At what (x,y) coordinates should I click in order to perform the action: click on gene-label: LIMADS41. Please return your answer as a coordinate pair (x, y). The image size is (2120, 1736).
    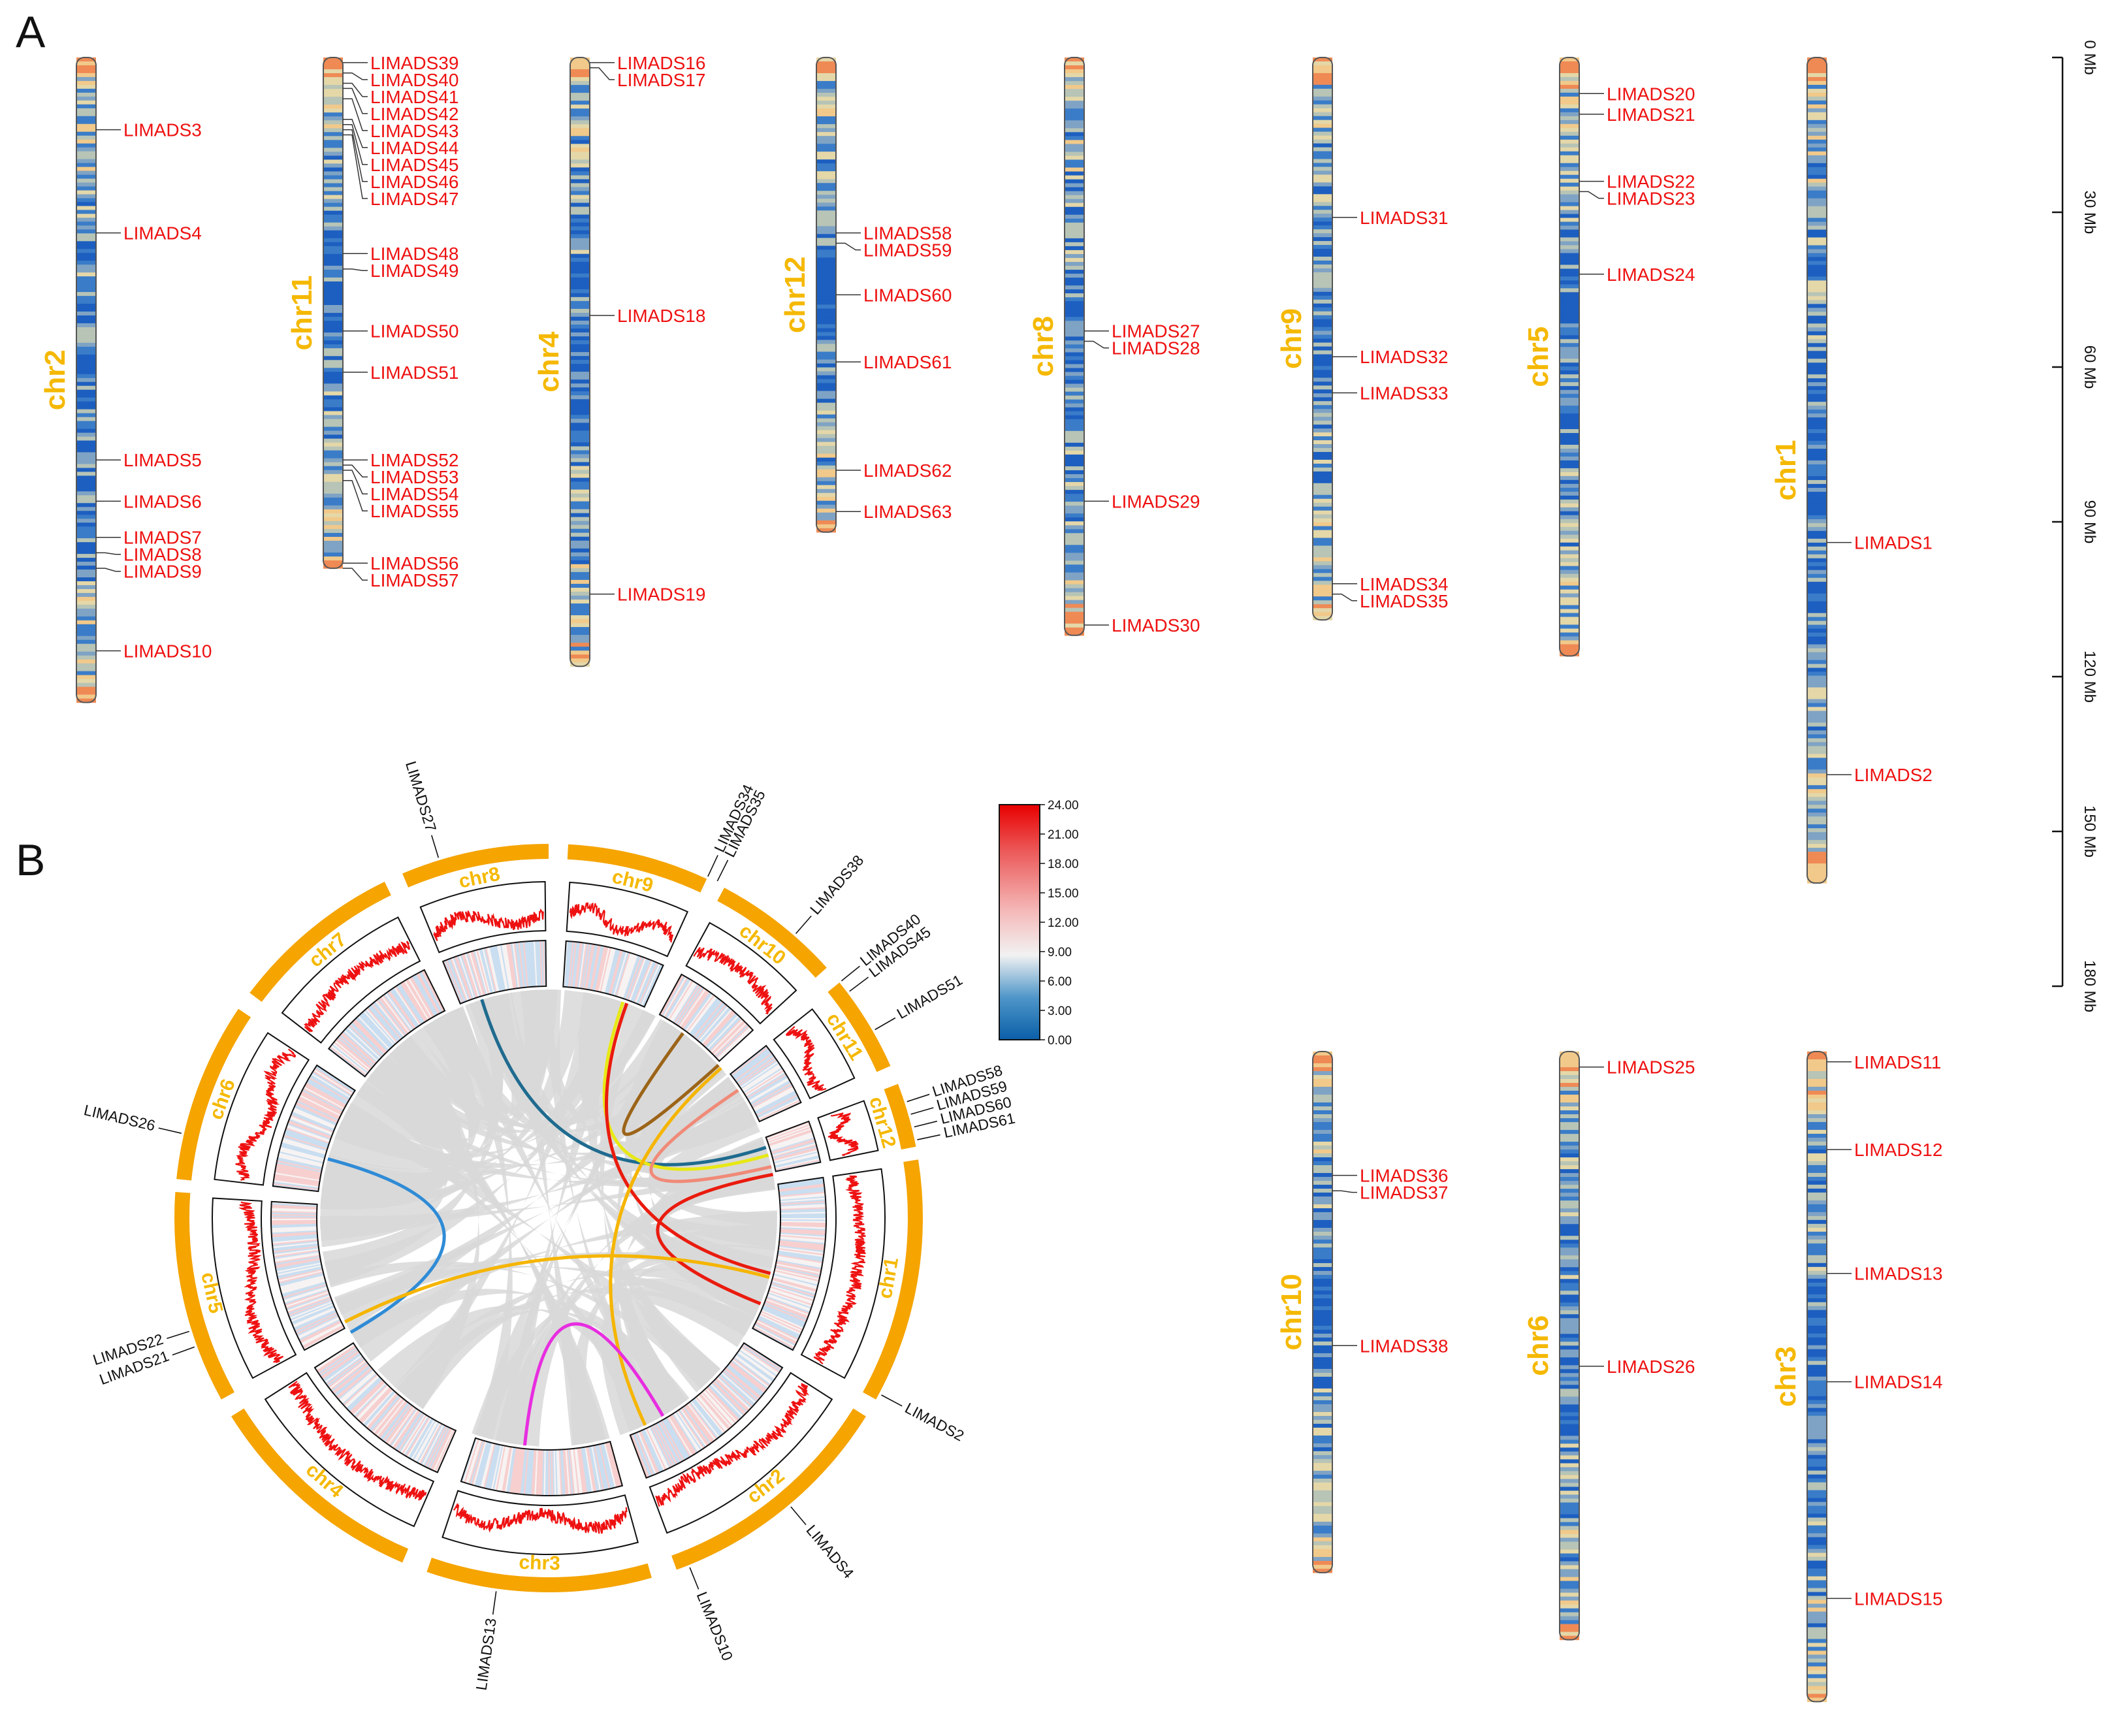
    Looking at the image, I should click on (414, 97).